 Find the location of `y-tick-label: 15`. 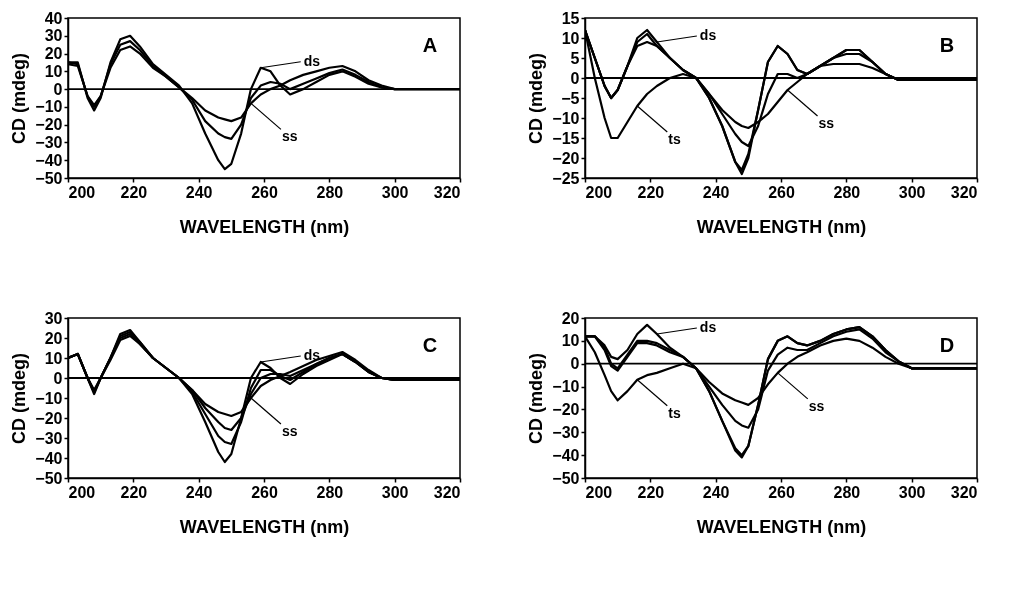

y-tick-label: 15 is located at coordinates (570, 18).